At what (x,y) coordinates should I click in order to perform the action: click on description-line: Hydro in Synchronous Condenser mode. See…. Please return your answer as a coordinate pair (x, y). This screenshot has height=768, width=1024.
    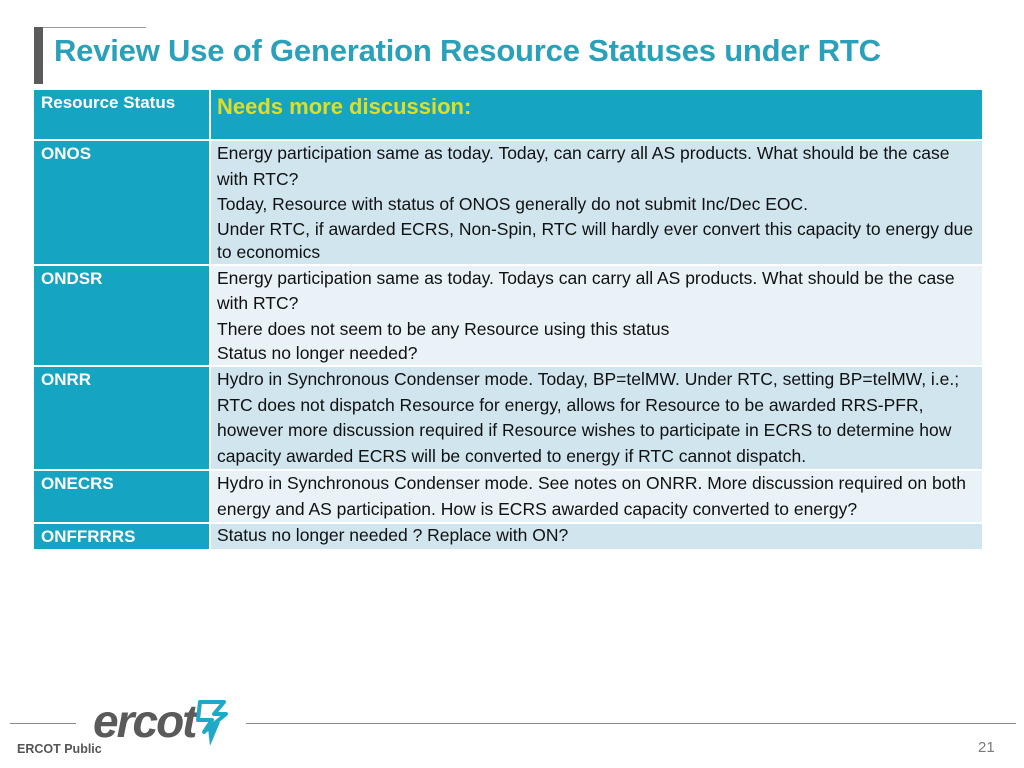
    Looking at the image, I should click on (592, 496).